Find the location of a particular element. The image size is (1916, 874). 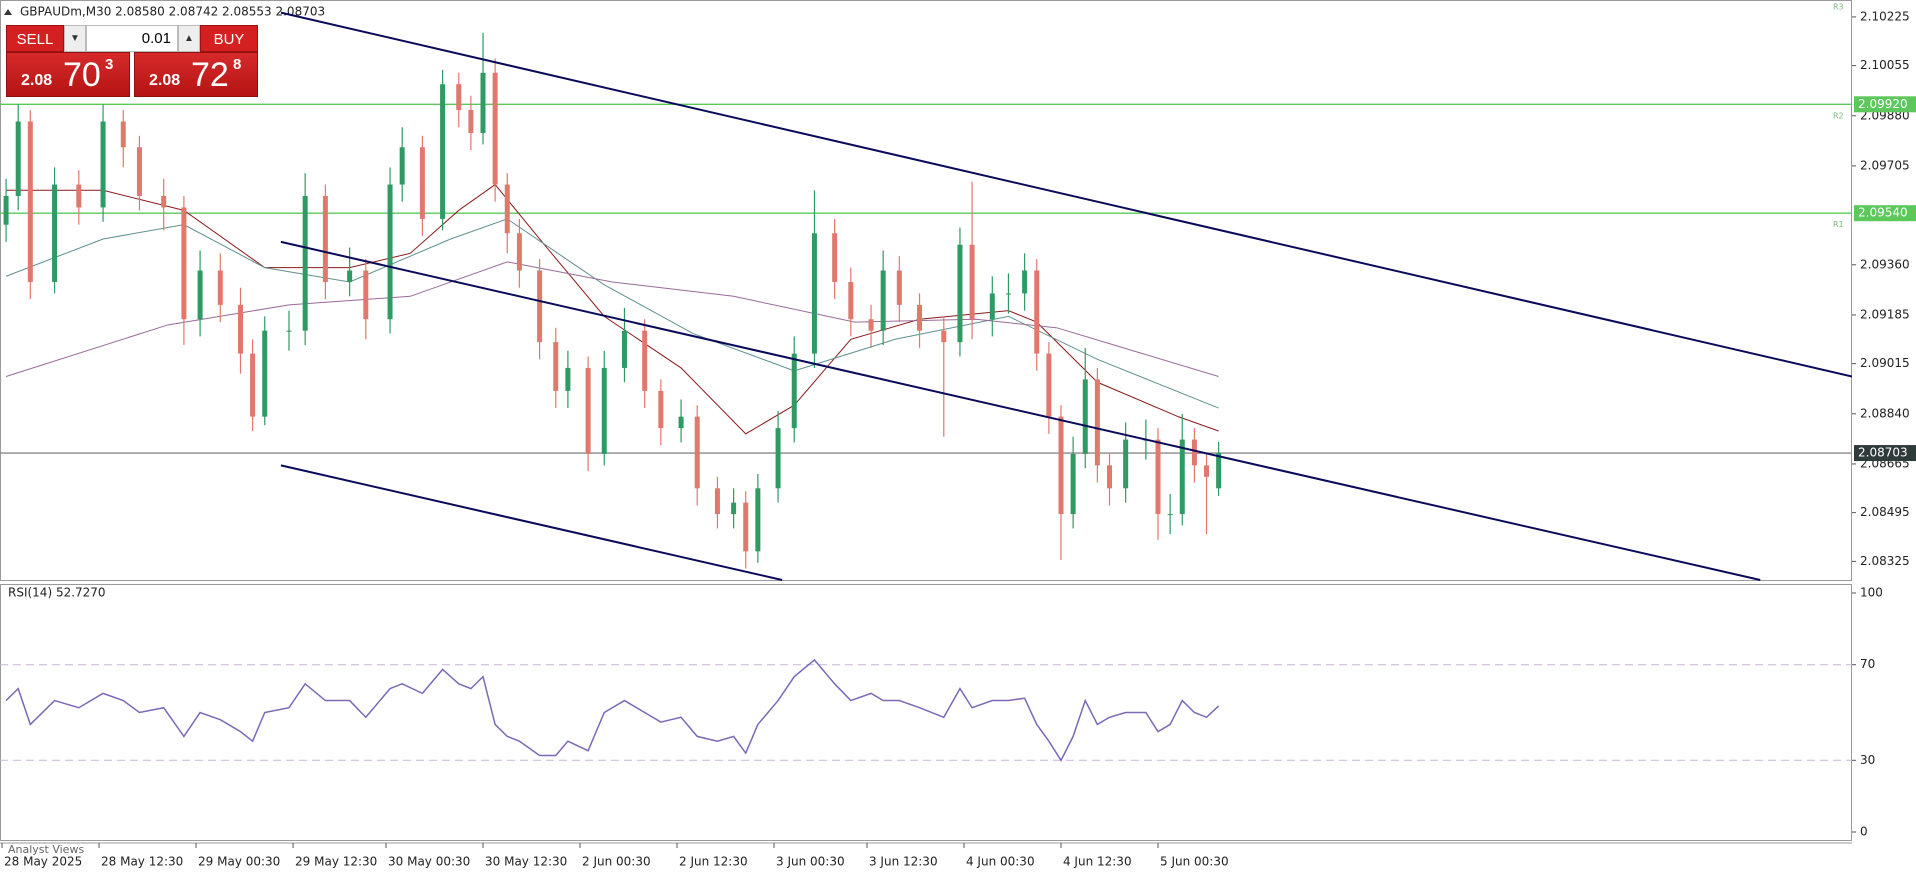

y-tick-label: 2.09360 is located at coordinates (1885, 264).